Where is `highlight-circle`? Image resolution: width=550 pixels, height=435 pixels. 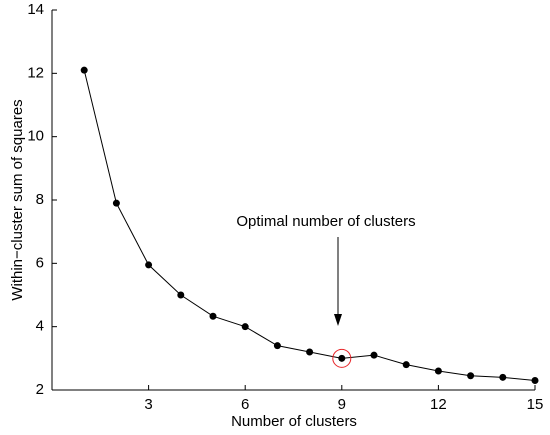 highlight-circle is located at coordinates (342, 358).